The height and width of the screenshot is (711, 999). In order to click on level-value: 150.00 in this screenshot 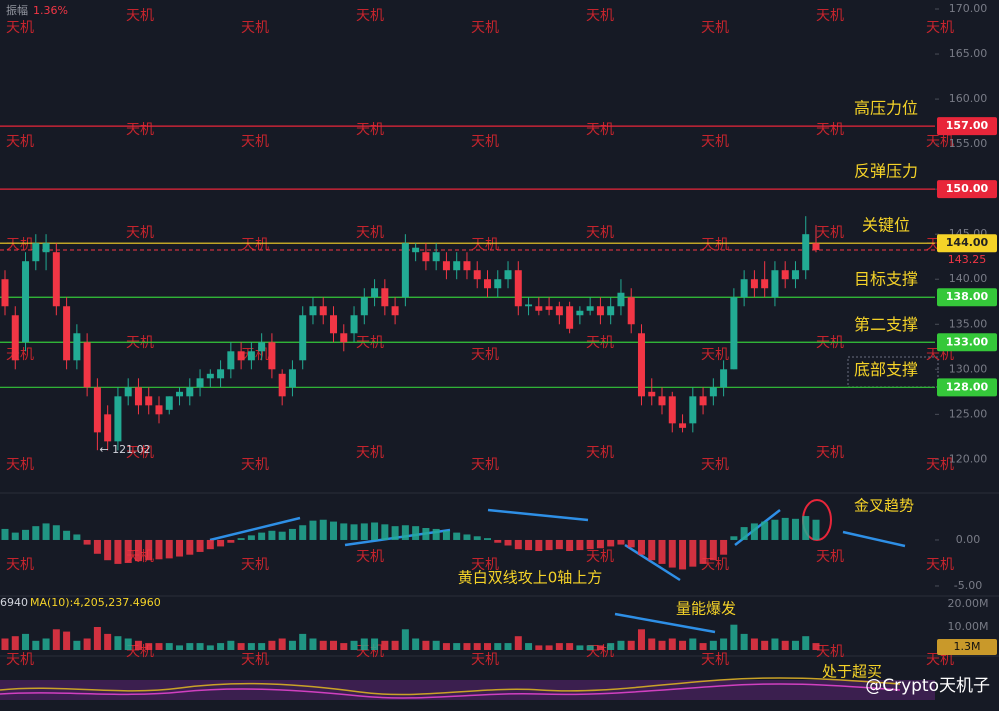, I will do `click(967, 188)`.